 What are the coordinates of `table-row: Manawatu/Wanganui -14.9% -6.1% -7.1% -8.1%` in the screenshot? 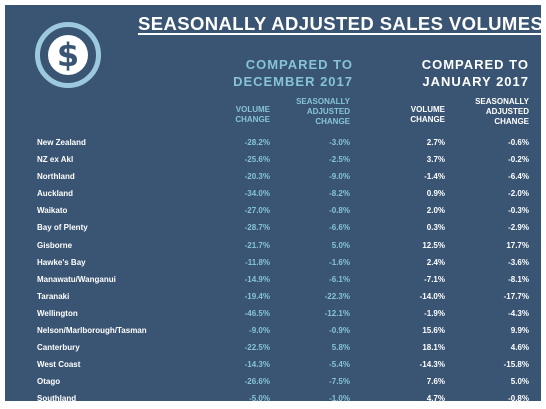 It's located at (273, 280).